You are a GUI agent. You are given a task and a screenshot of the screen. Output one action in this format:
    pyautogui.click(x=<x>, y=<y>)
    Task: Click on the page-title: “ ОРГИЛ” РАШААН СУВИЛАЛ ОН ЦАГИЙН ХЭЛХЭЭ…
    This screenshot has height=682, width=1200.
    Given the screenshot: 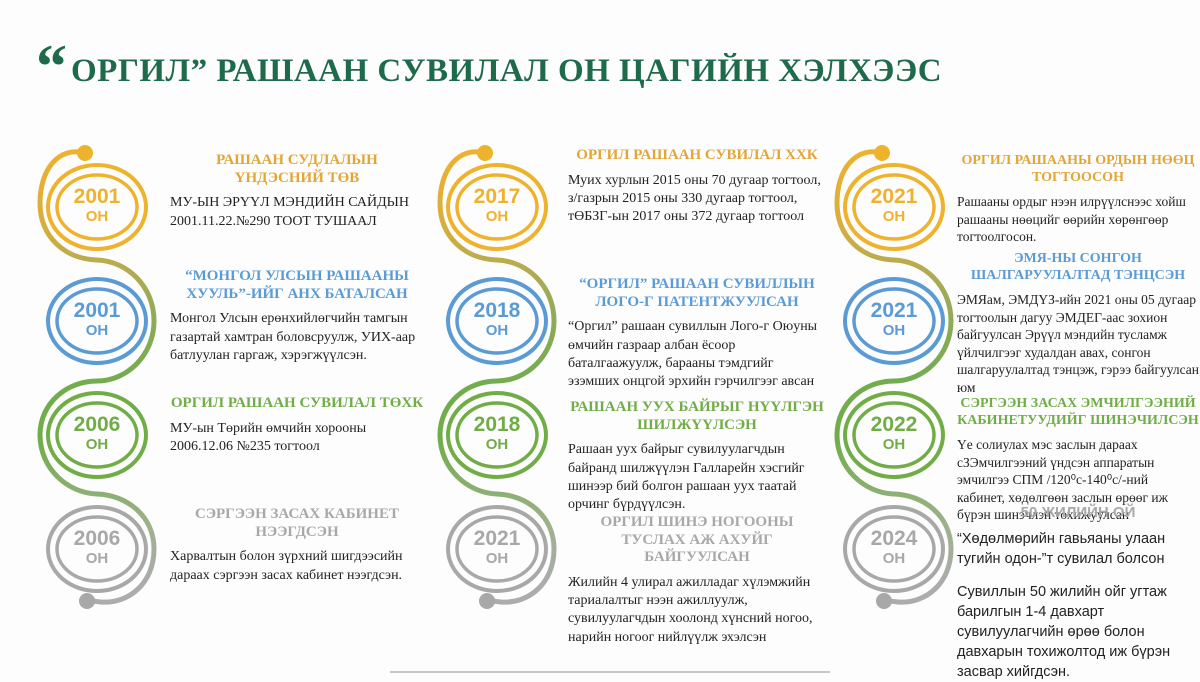 What is the action you would take?
    pyautogui.click(x=489, y=67)
    